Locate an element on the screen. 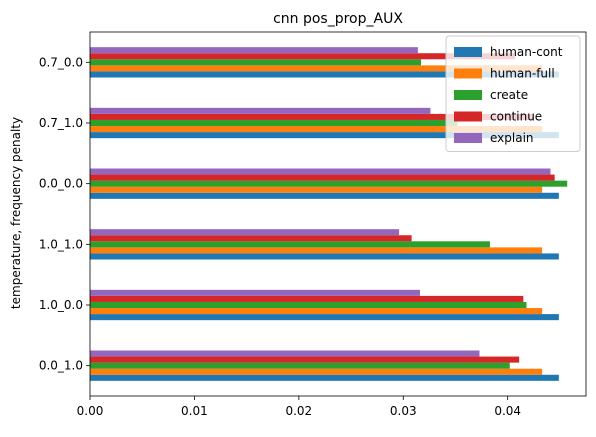  x-tick-label: 0.04 is located at coordinates (507, 411).